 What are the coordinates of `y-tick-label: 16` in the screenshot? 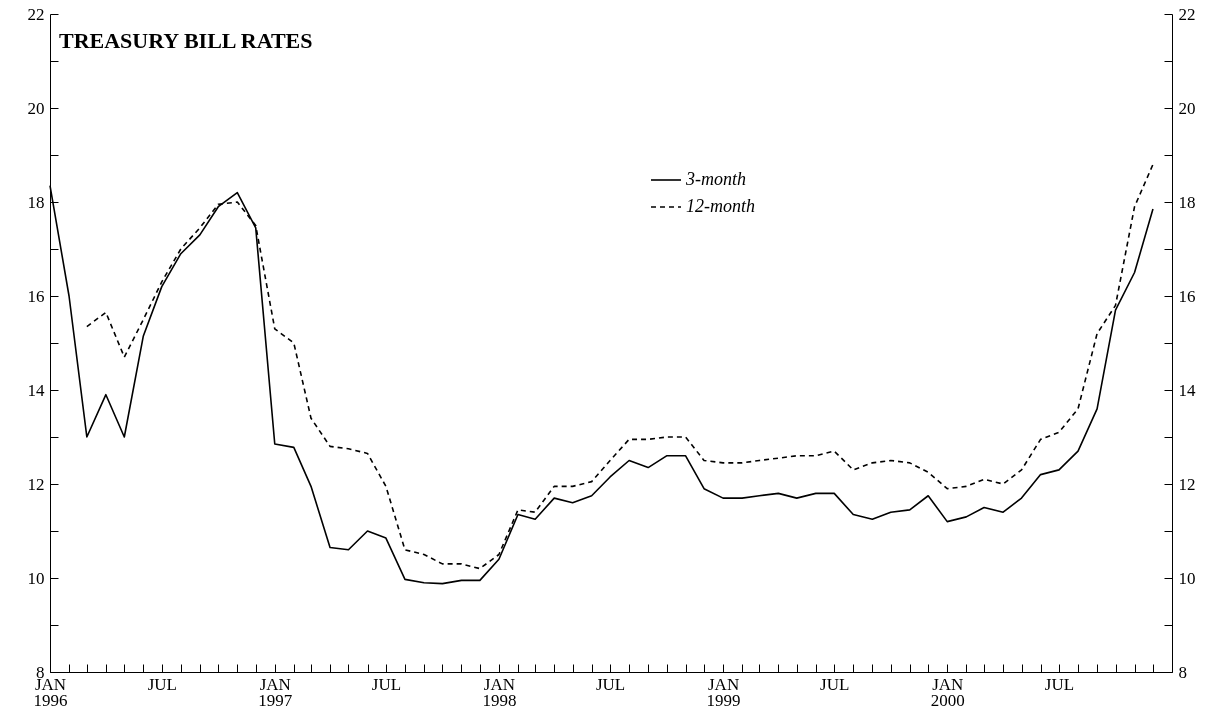 It's located at (36, 296).